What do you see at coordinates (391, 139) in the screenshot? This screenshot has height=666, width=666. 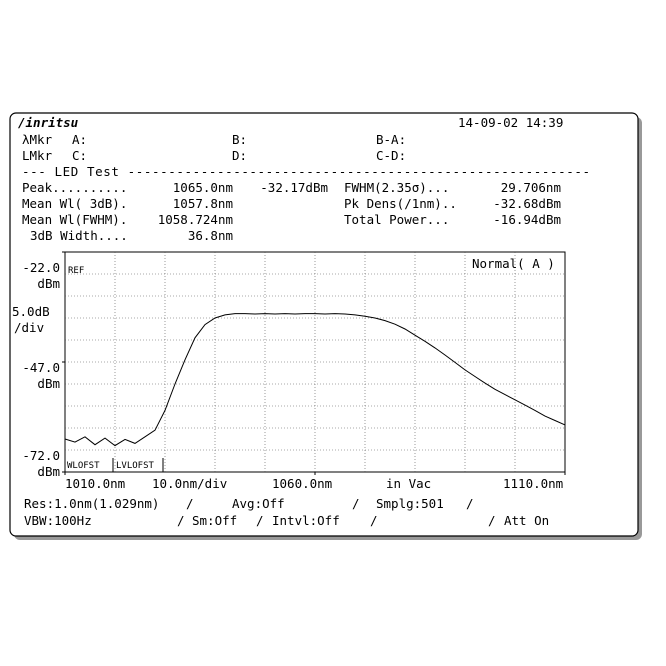 I see `marker: B-A:` at bounding box center [391, 139].